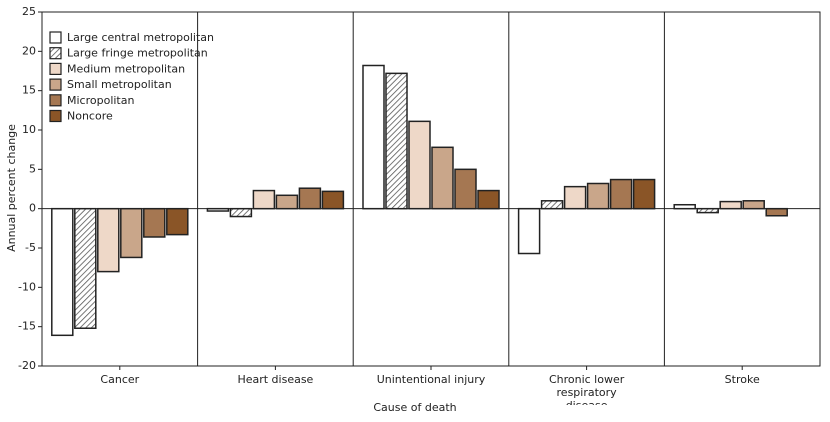  I want to click on legend-label: Micropolitan, so click(100, 100).